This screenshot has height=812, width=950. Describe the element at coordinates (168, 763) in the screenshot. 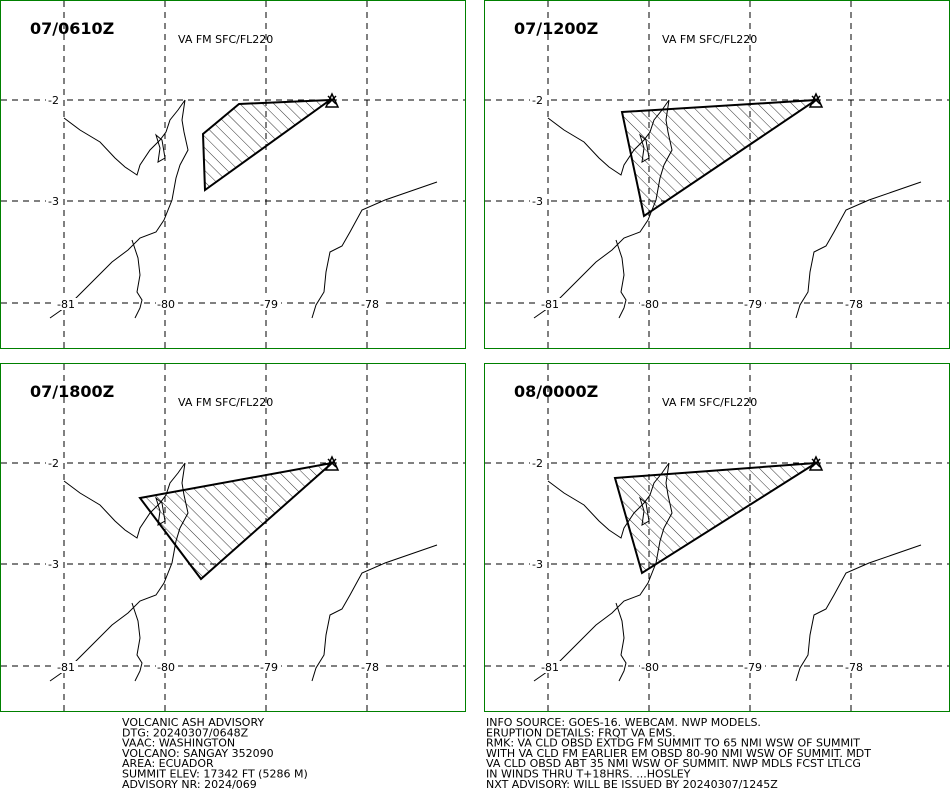

I see `advisory-line: AREA: ECUADOR` at that location.